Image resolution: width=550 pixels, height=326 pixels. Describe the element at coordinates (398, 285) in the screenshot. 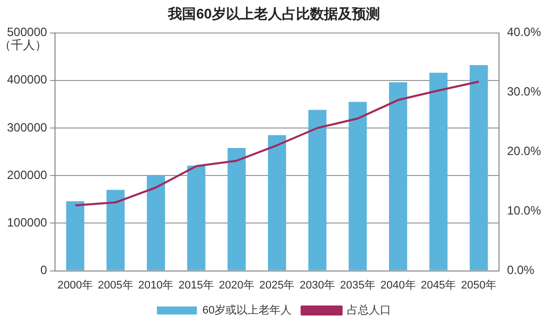

I see `x-tick-label: 2040年` at that location.